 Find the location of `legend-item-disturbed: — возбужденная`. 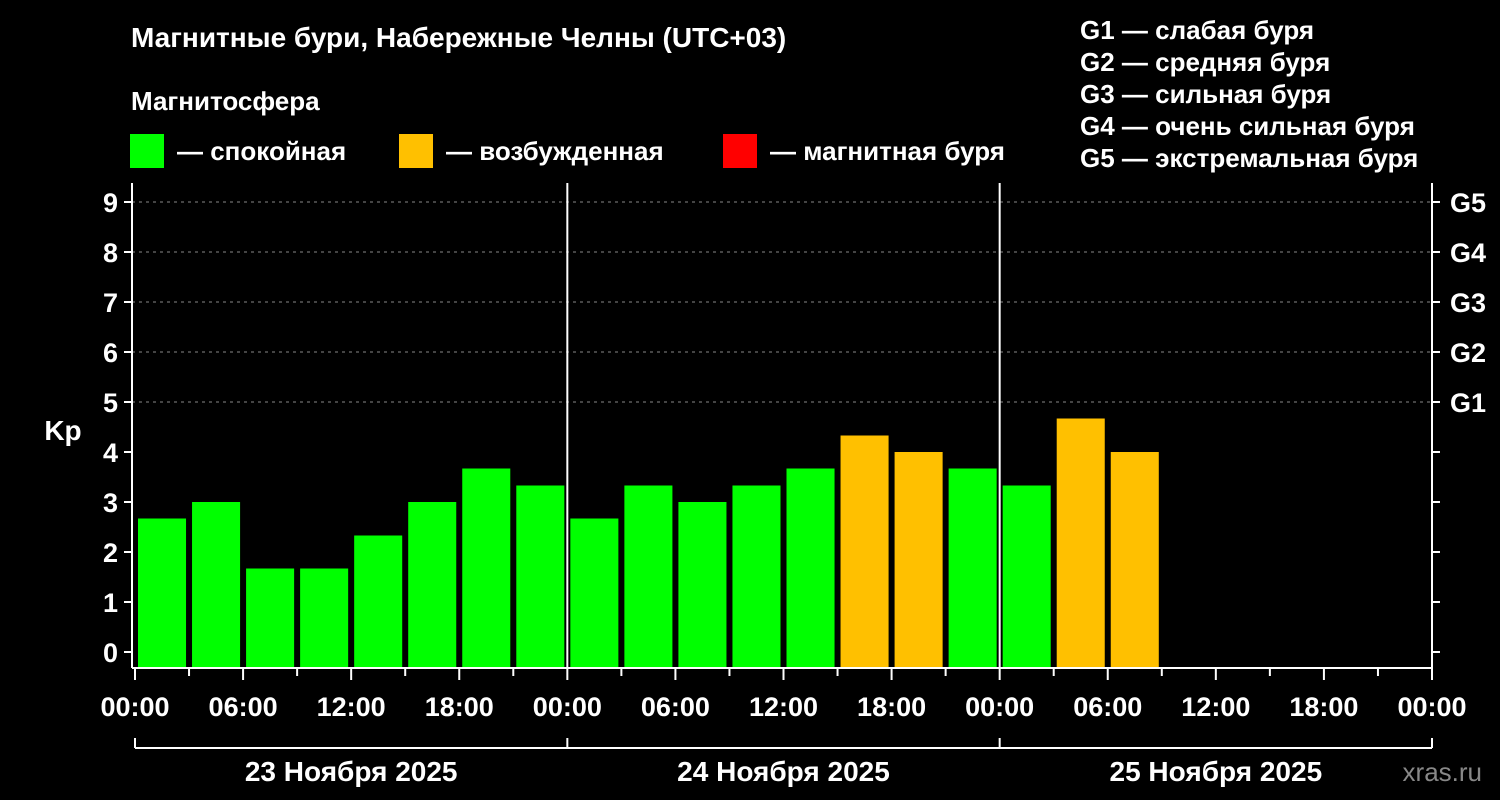

legend-item-disturbed: — возбужденная is located at coordinates (531, 151).